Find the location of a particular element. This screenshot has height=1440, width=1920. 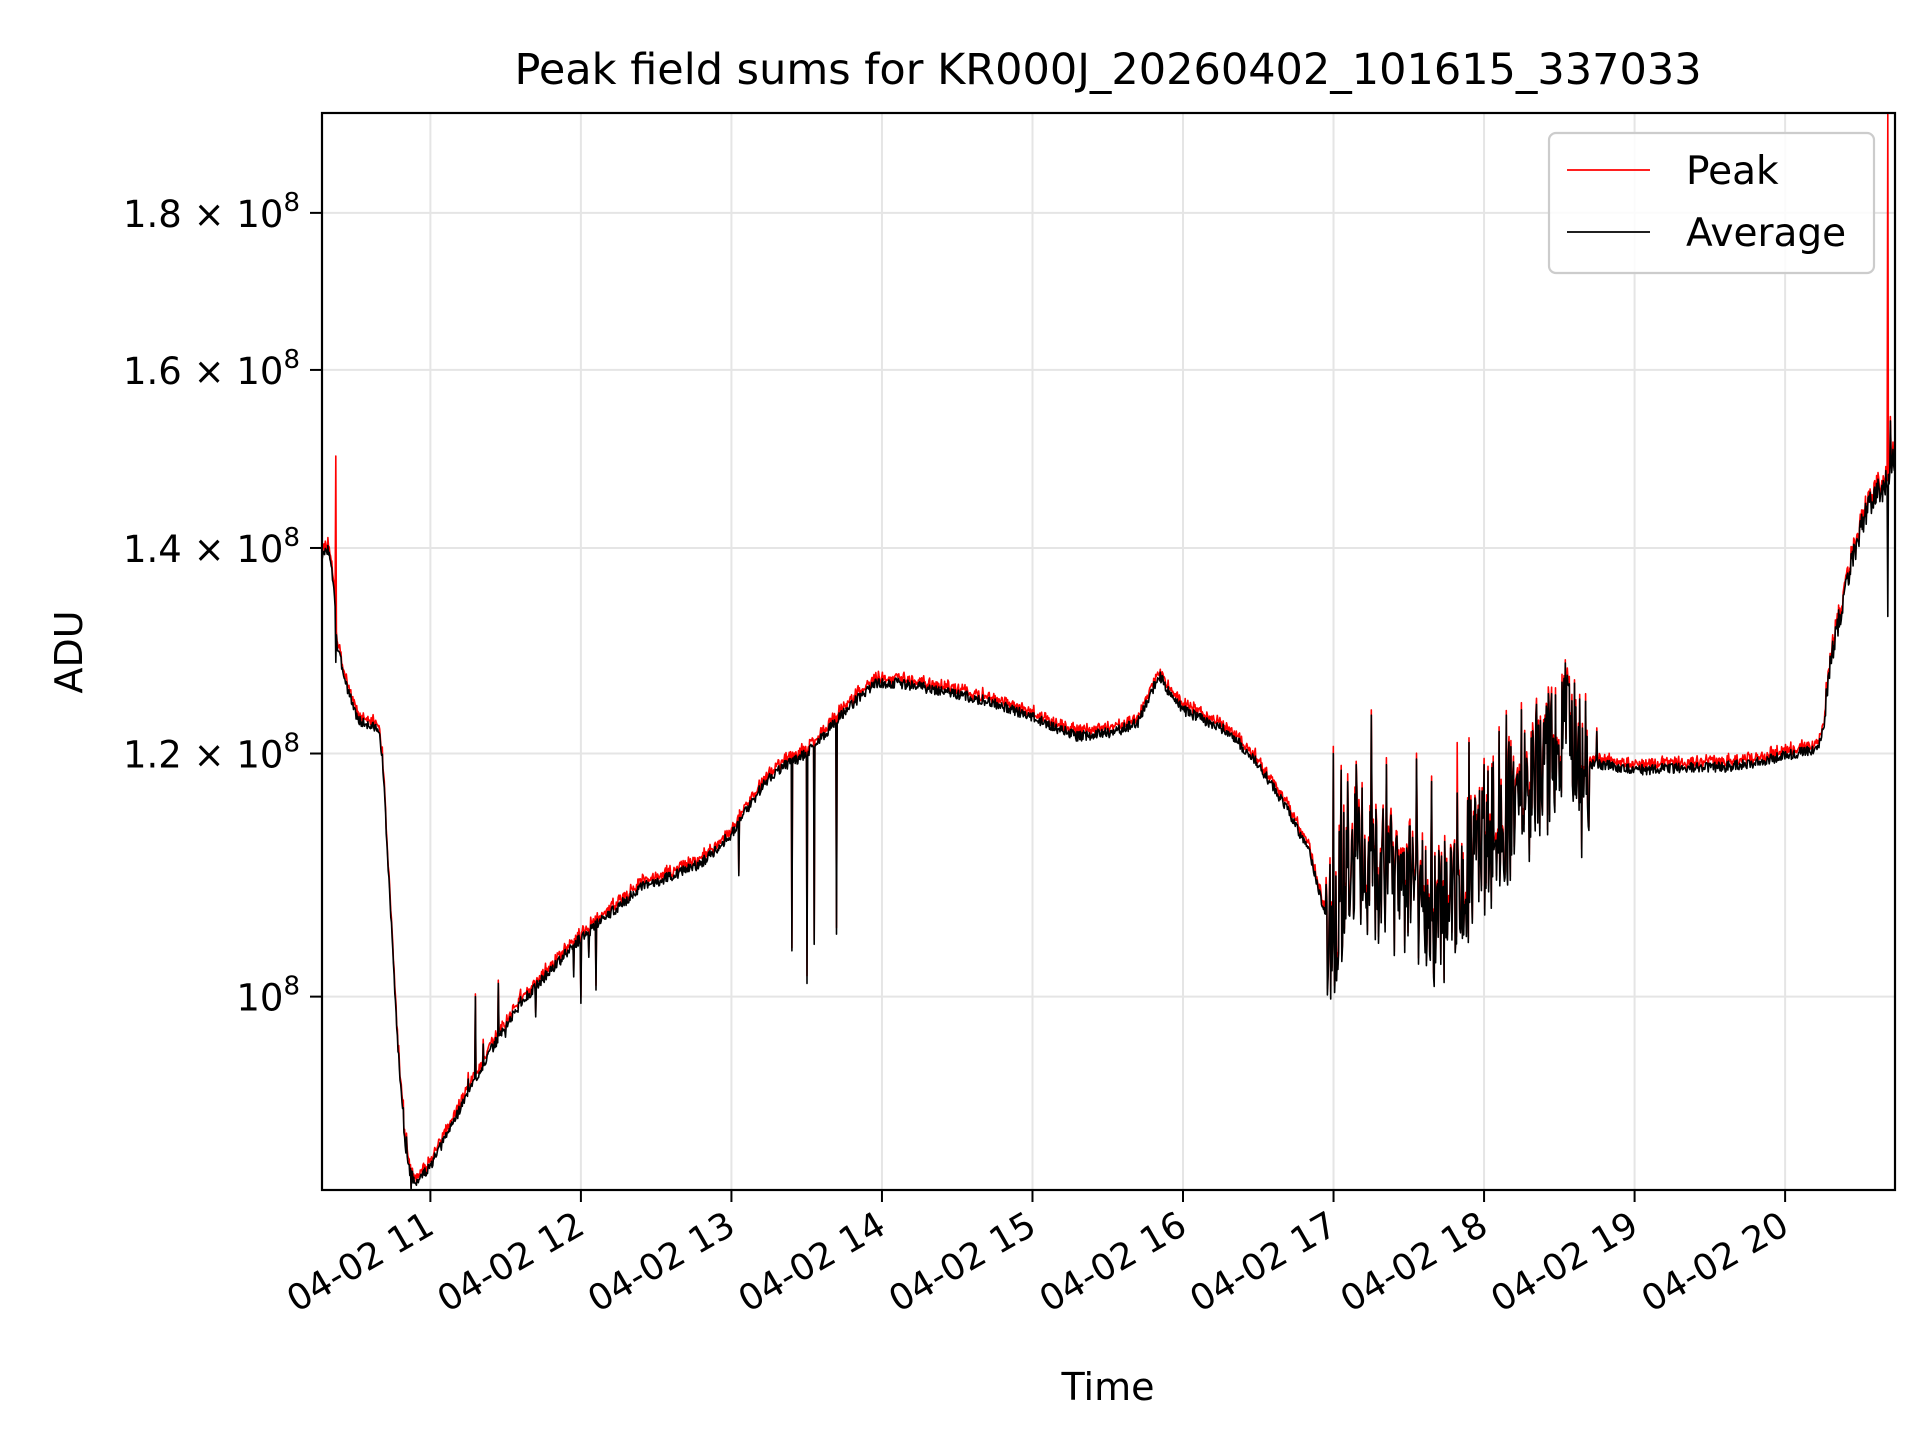

x-axis-label: Time is located at coordinates (1108, 1387).